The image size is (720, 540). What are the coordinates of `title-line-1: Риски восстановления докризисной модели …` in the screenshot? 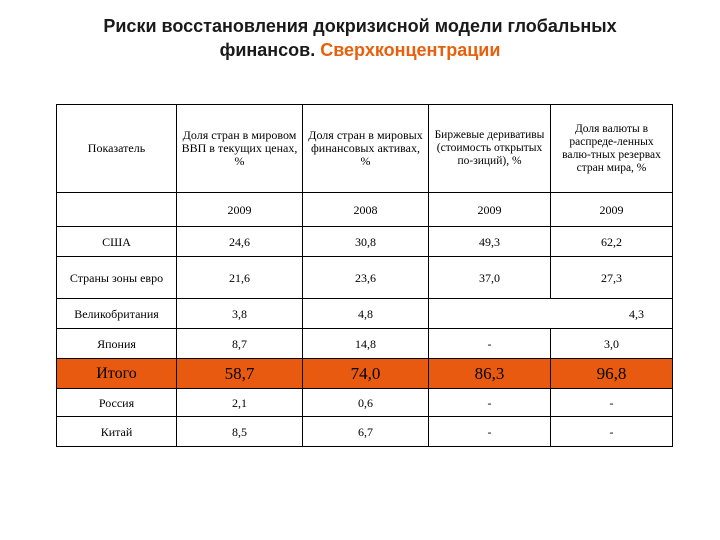 It's located at (360, 26).